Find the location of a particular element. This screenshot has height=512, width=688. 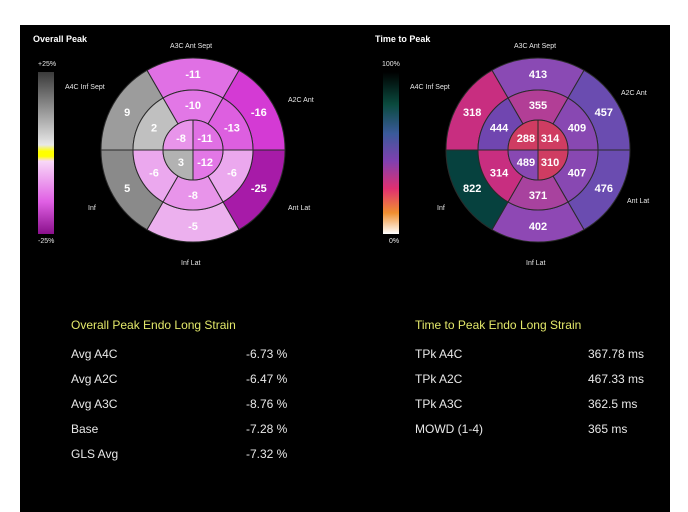

strain-stat-row-value: -7.32 % is located at coordinates (267, 454).